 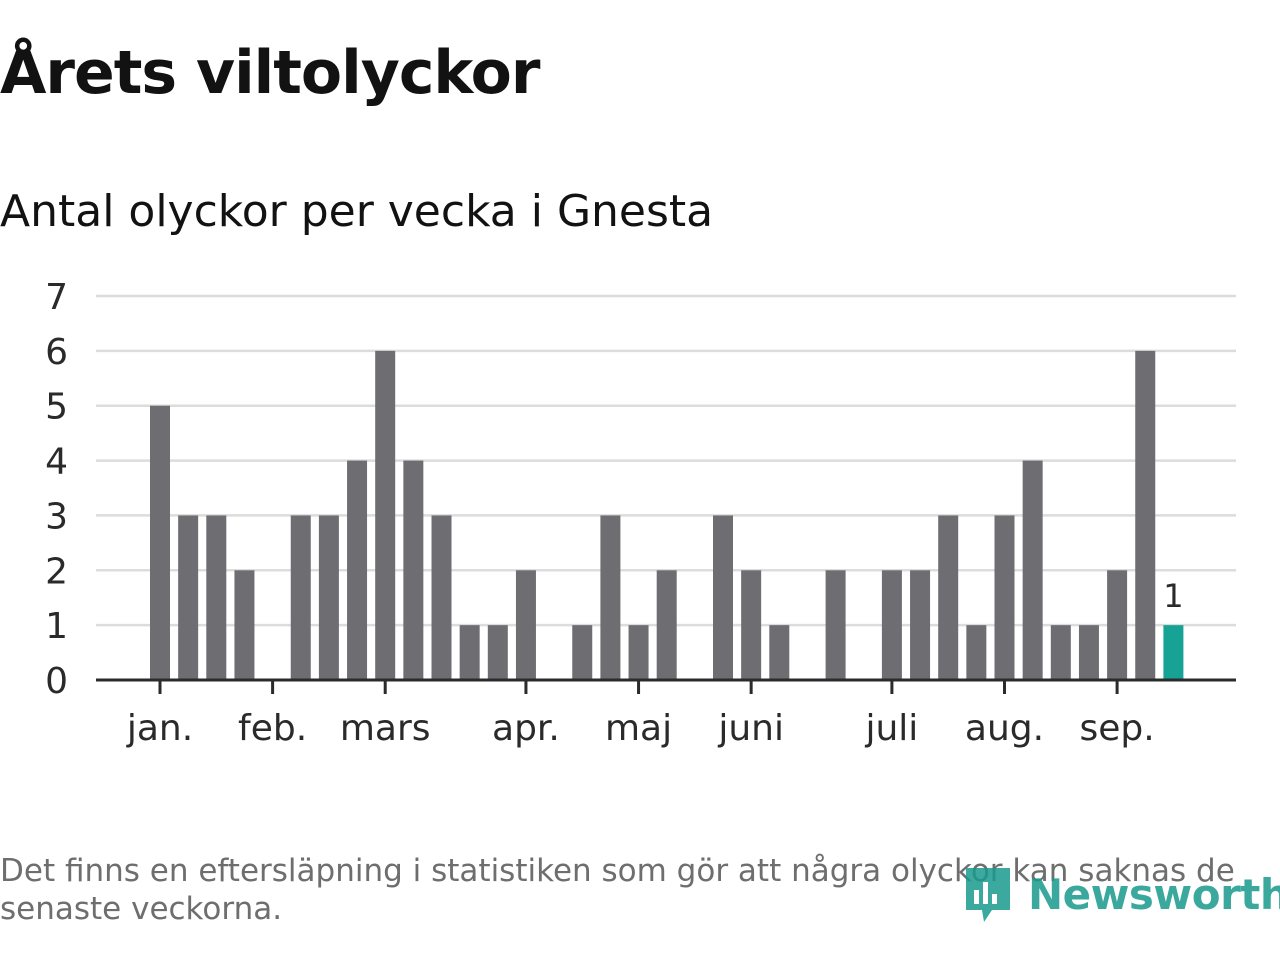 What do you see at coordinates (891, 728) in the screenshot?
I see `x-tick-label: juli` at bounding box center [891, 728].